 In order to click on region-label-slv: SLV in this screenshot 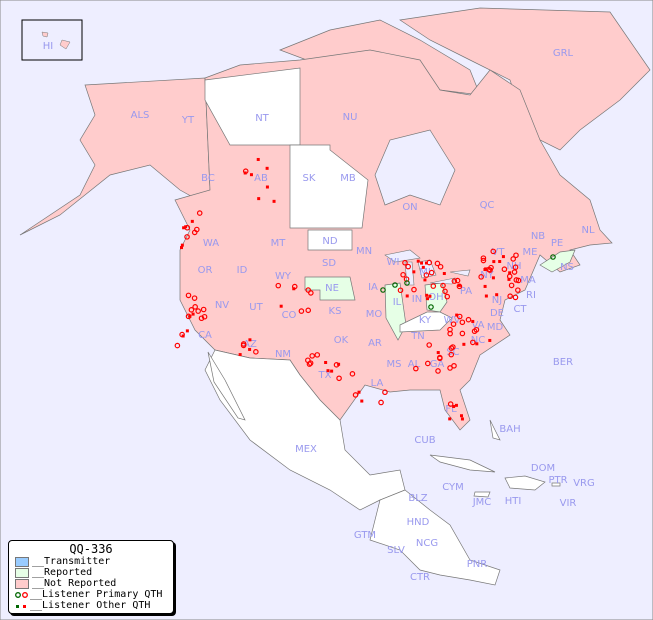, I will do `click(396, 550)`.